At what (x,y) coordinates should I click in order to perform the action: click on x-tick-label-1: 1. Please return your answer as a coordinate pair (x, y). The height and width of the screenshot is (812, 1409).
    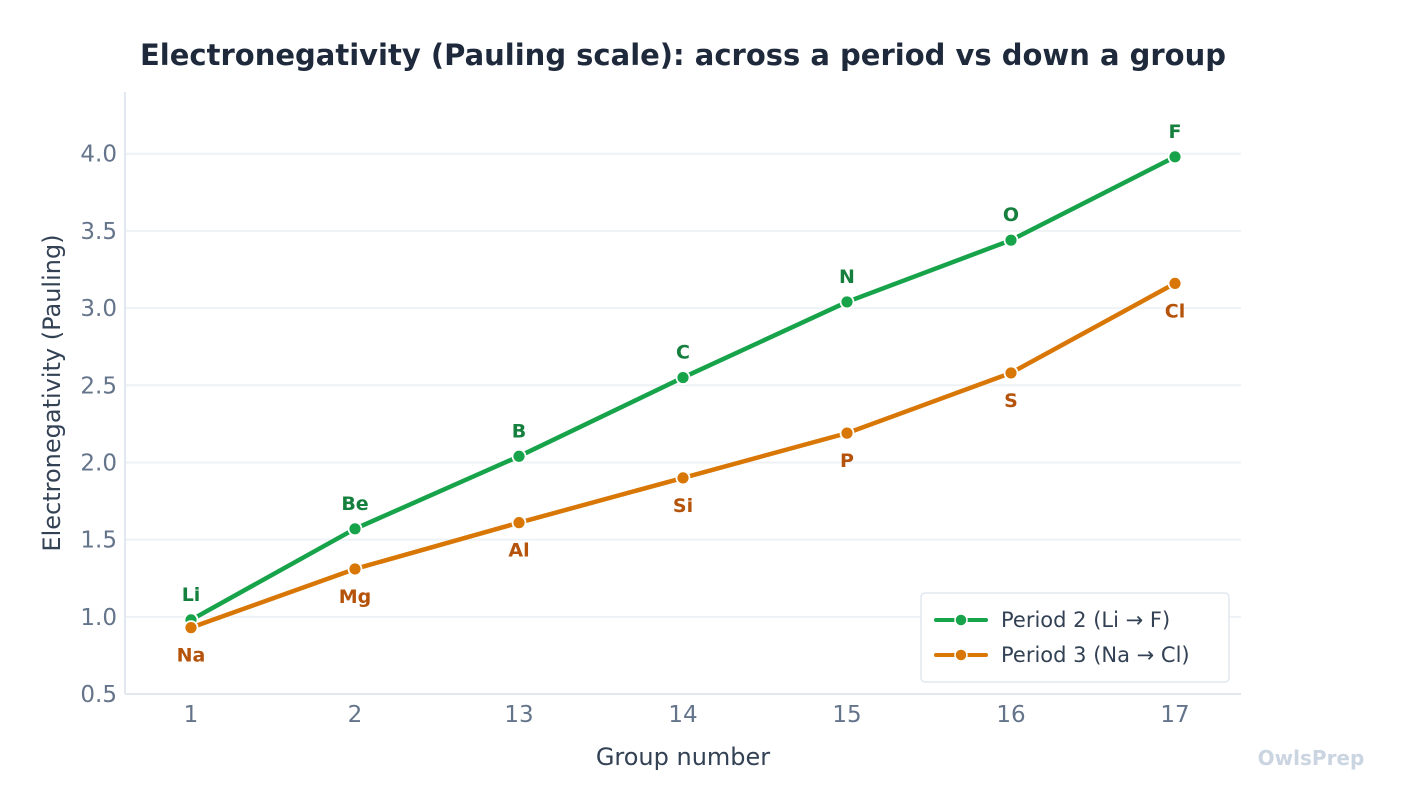
    Looking at the image, I should click on (191, 715).